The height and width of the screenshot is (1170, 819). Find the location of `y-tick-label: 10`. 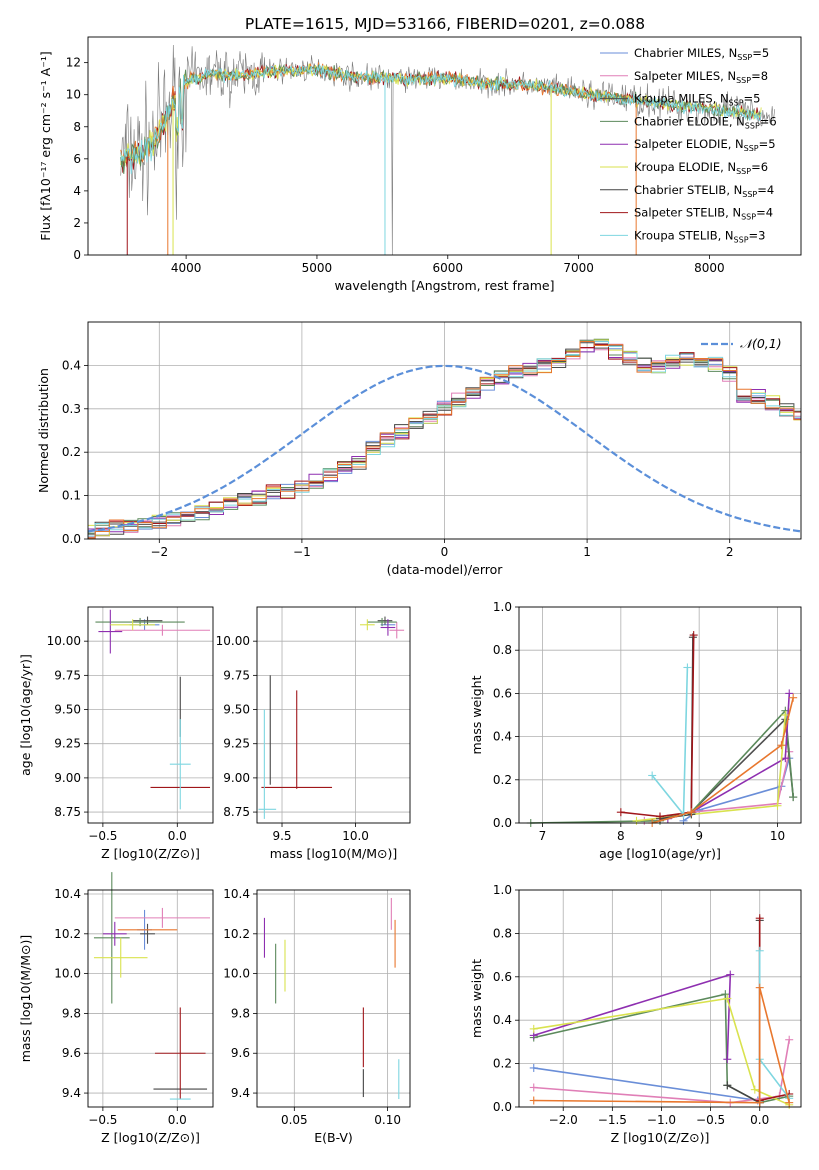

y-tick-label: 10 is located at coordinates (73, 95).